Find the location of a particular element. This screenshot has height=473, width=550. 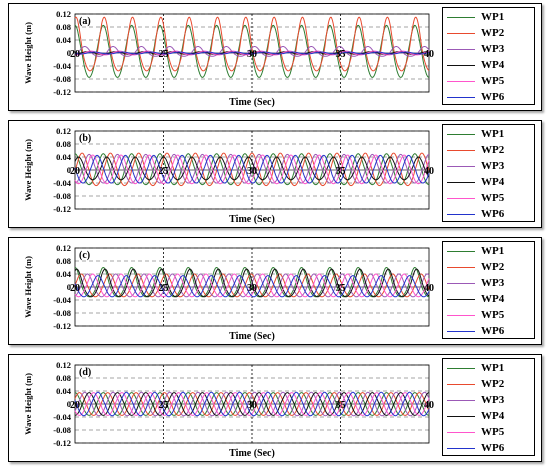

plot-frame is located at coordinates (252, 404).